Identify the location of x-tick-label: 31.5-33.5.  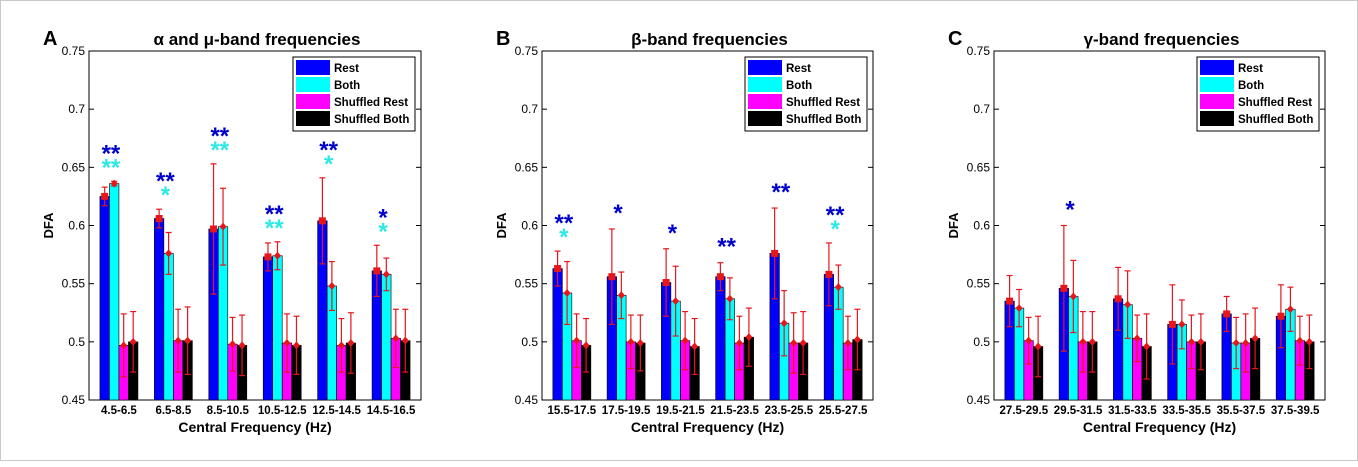
(1132, 411).